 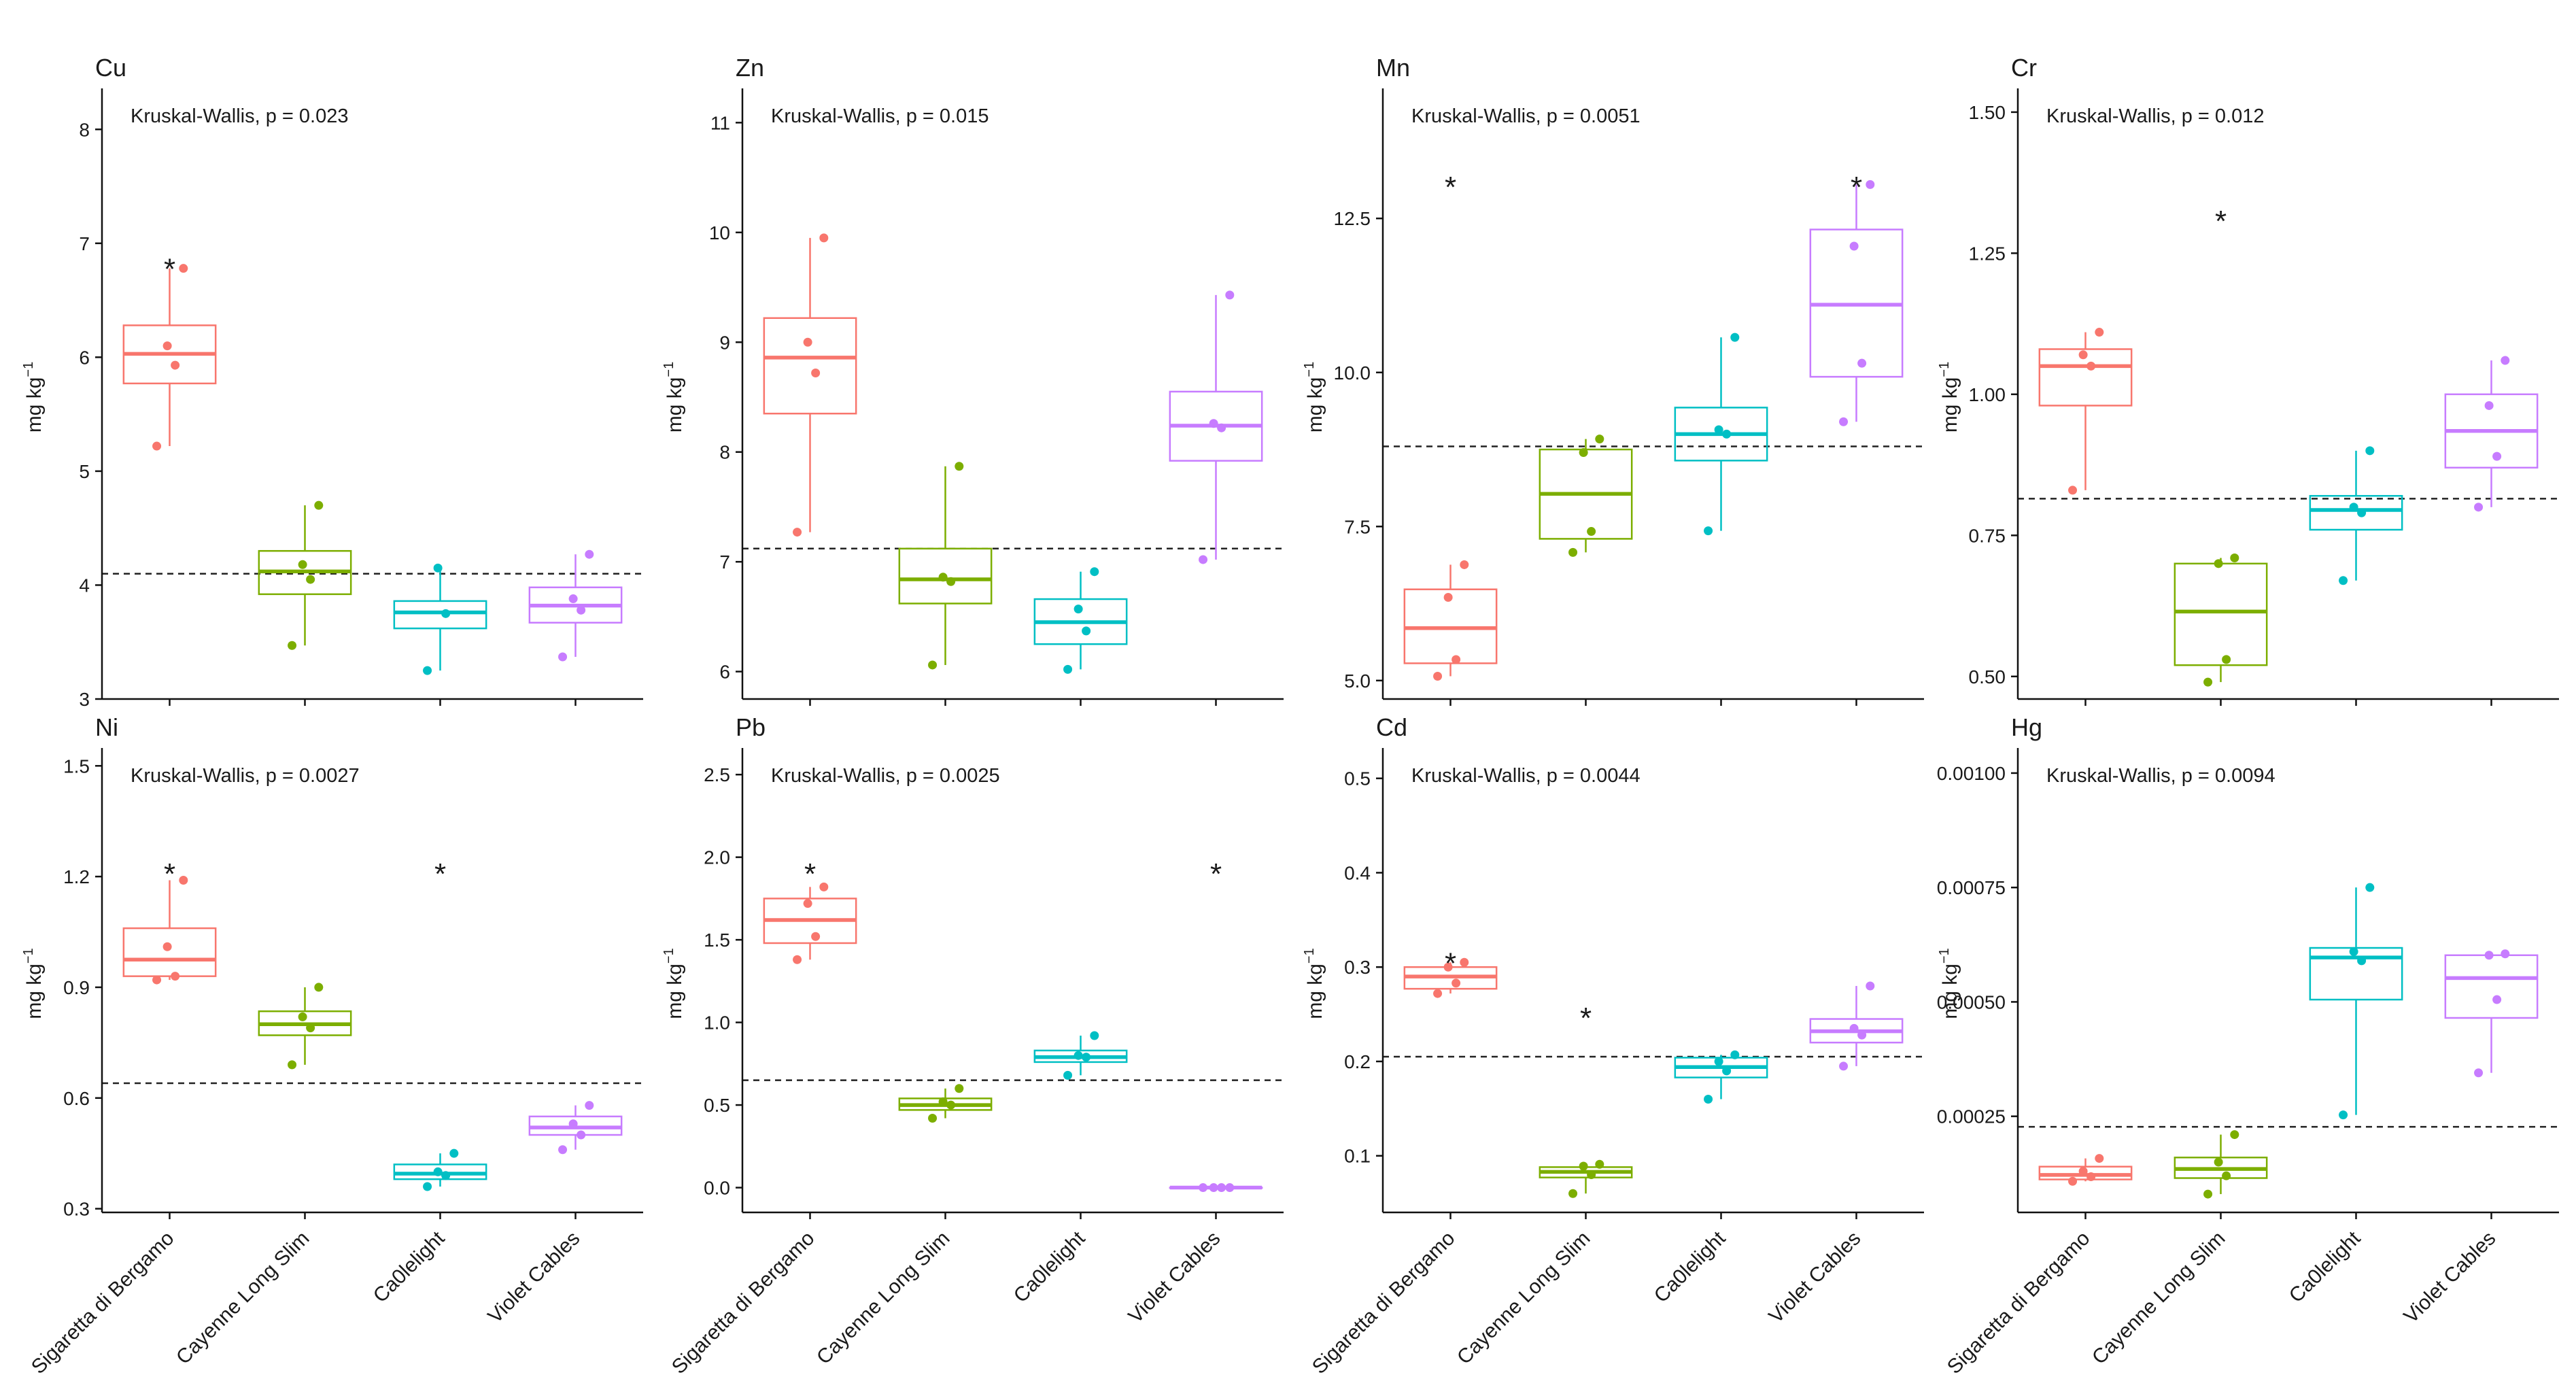 I want to click on x-tick-label: Violet Cables, so click(x=2449, y=1277).